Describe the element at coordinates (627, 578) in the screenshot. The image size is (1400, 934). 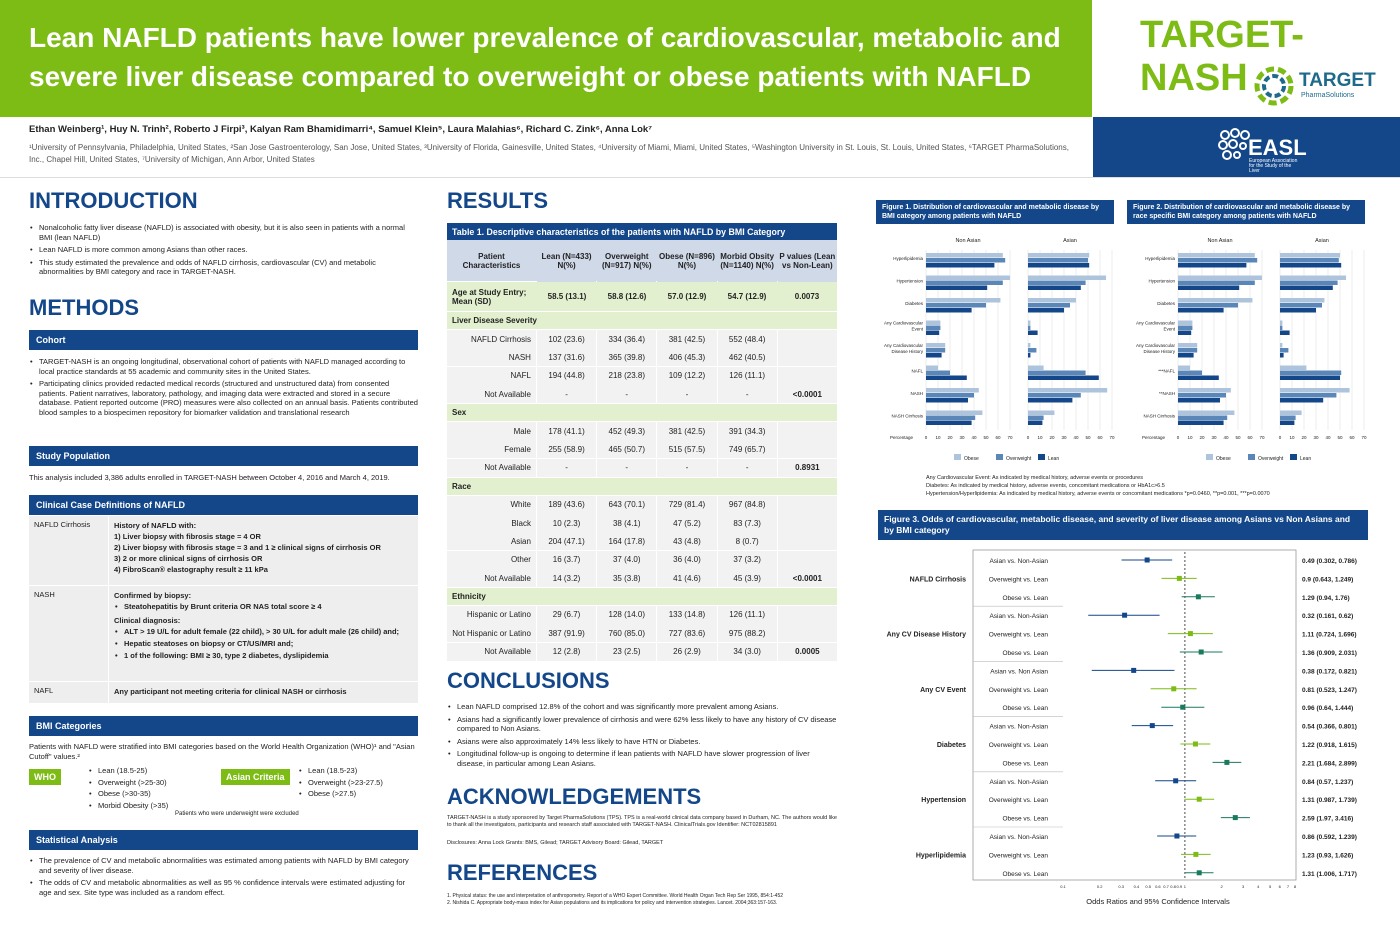
I see `table-cell: 35 (3.8)` at that location.